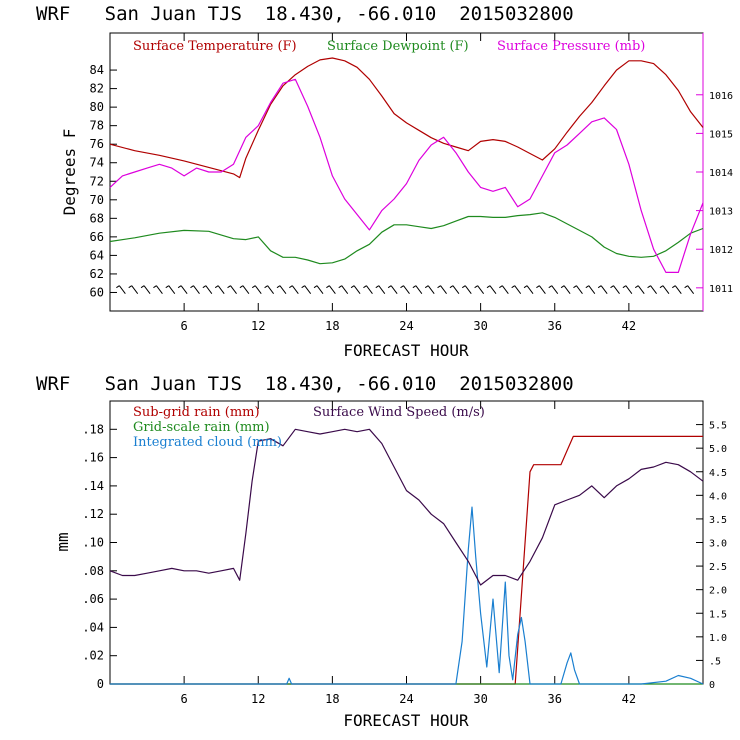 This screenshot has width=740, height=740. What do you see at coordinates (93, 486) in the screenshot?
I see `y-tick-label-7: .14` at bounding box center [93, 486].